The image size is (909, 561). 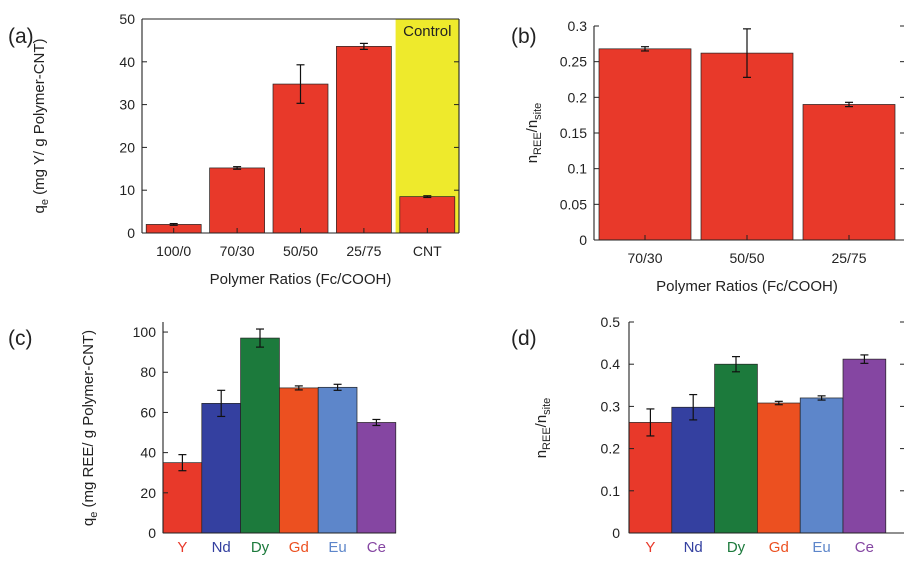 What do you see at coordinates (127, 190) in the screenshot?
I see `panel-a-ytick-label-1: 10` at bounding box center [127, 190].